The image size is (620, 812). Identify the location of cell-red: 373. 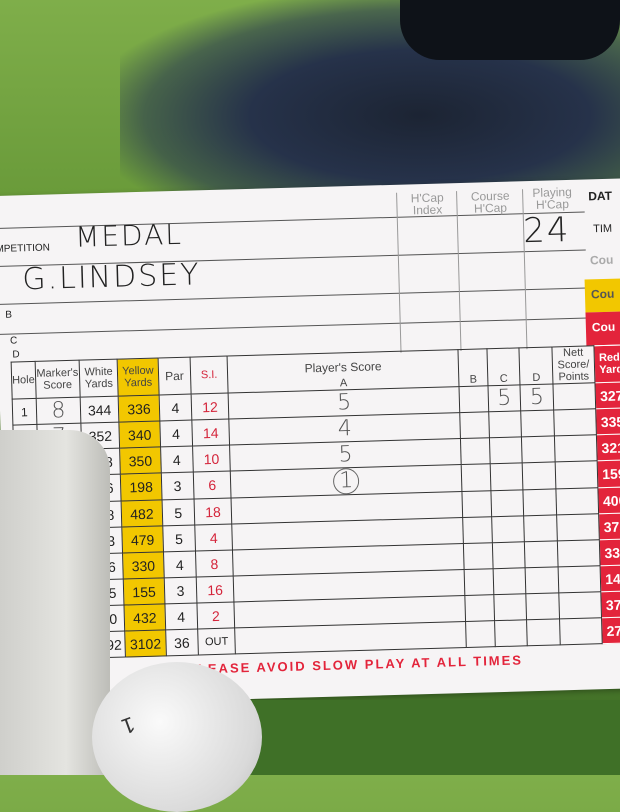
(610, 604).